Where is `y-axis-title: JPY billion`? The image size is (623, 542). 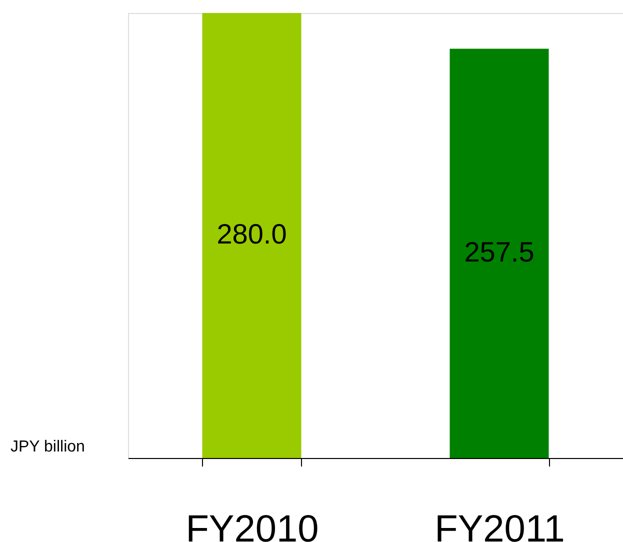 y-axis-title: JPY billion is located at coordinates (47, 447).